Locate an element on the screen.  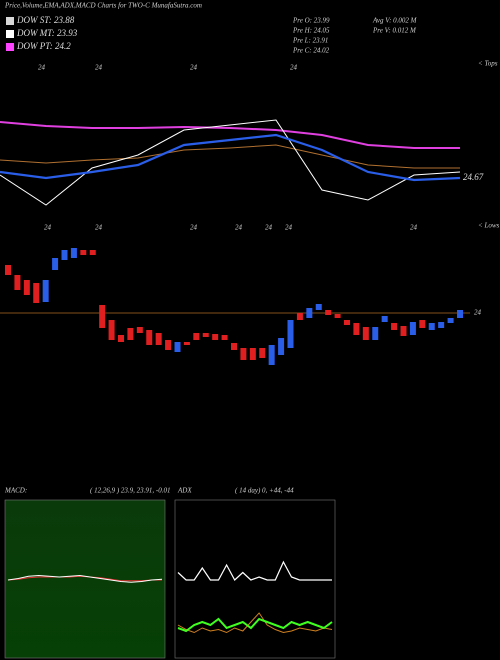
tops-label: < Tops is located at coordinates (488, 64).